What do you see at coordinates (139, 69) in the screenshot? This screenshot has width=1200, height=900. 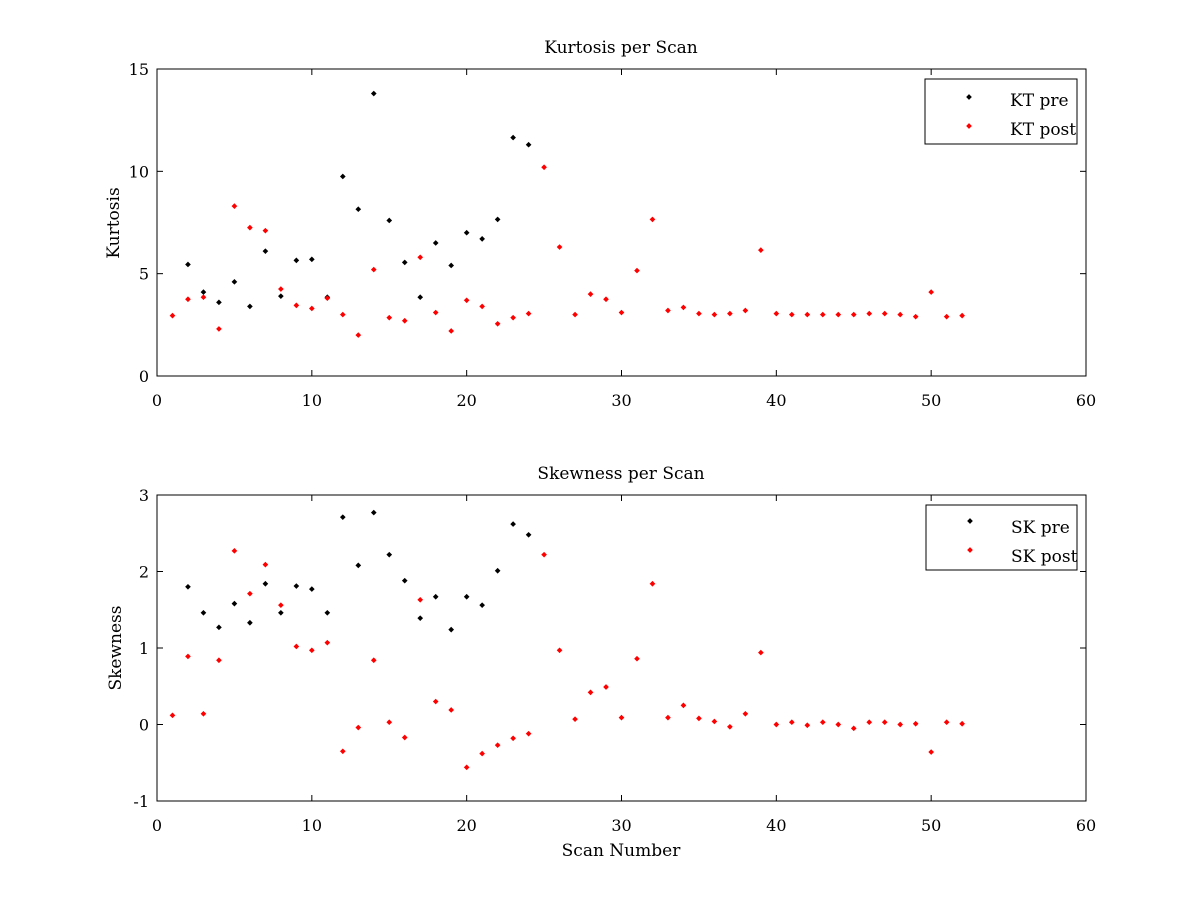 I see `kurtosis-y-tick-label: 15` at bounding box center [139, 69].